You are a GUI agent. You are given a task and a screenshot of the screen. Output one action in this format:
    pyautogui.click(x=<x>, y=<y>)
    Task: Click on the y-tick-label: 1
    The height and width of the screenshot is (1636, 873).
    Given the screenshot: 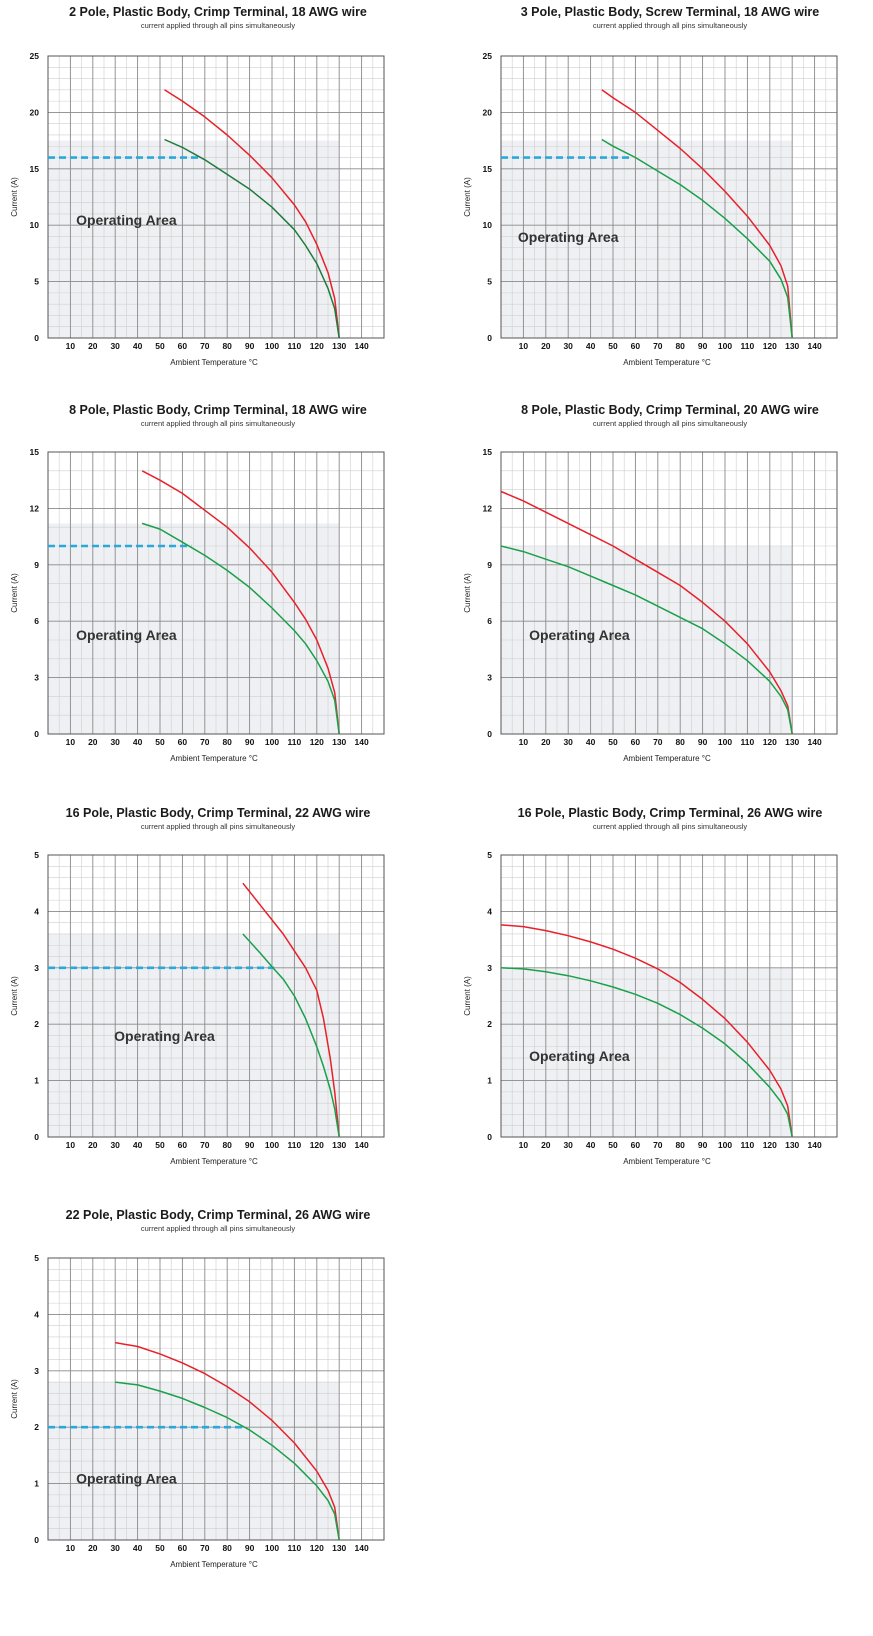 What is the action you would take?
    pyautogui.click(x=489, y=1081)
    